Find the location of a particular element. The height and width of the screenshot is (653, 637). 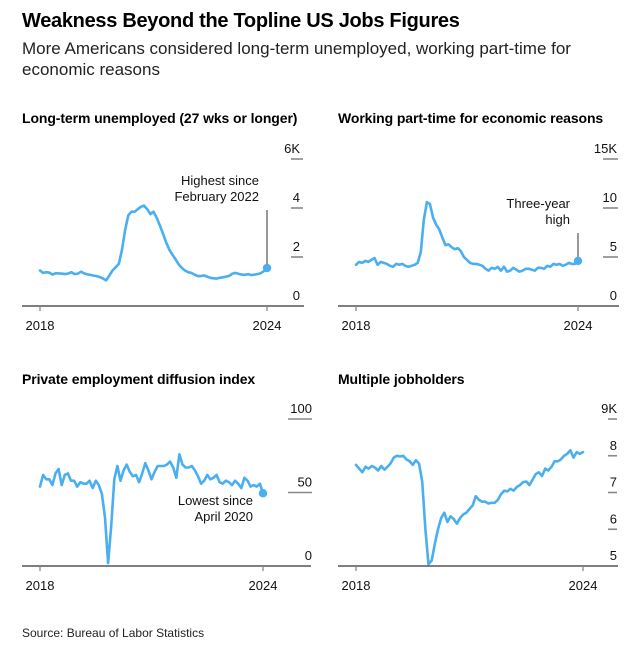

chart-panel-4: 2018 2024 5 6 7 8 9K is located at coordinates (478, 497).